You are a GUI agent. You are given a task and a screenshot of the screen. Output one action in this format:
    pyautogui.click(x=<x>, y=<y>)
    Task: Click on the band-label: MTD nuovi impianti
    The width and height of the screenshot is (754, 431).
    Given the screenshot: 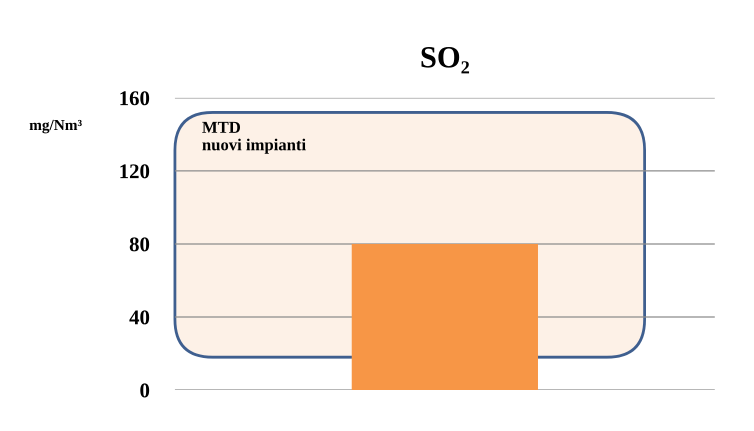 What is the action you would take?
    pyautogui.click(x=254, y=138)
    